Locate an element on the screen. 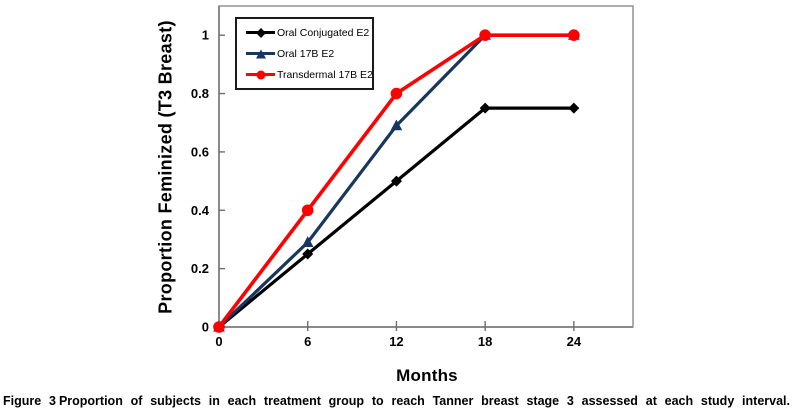 The image size is (795, 414). diamond-marker-icon is located at coordinates (260, 32).